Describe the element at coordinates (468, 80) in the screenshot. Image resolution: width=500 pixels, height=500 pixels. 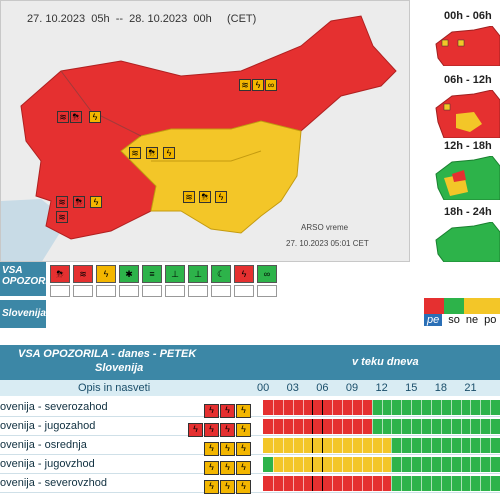
I see `mini-map-label-1: 06h - 12h` at that location.